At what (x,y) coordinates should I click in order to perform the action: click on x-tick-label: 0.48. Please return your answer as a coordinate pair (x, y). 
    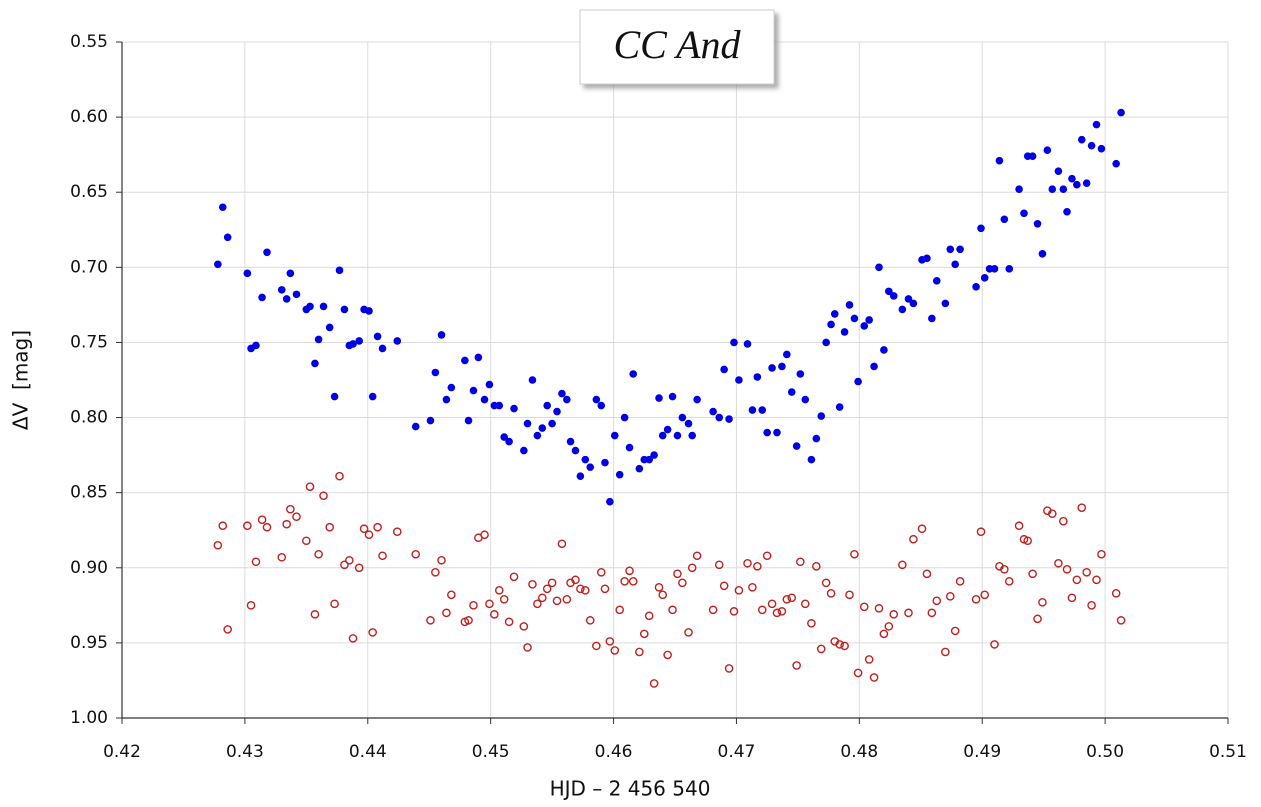
    Looking at the image, I should click on (859, 752).